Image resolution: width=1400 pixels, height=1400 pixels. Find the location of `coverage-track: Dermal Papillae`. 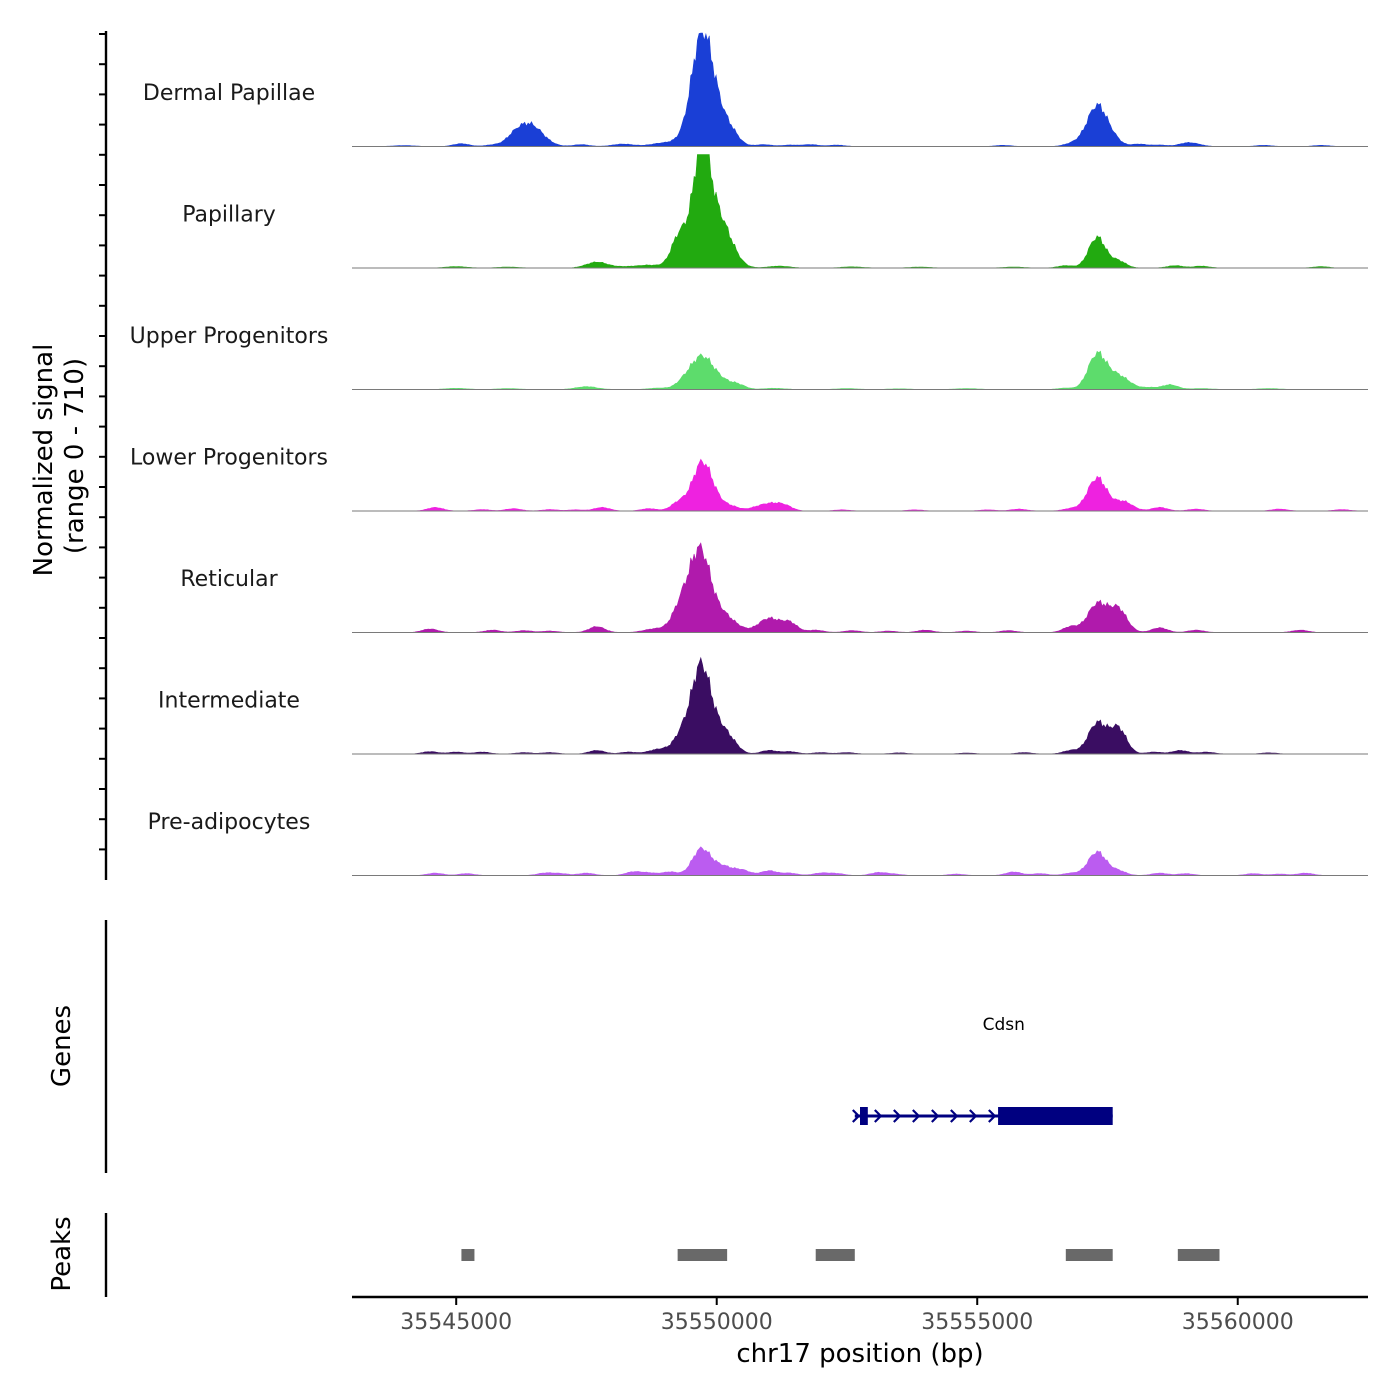

coverage-track: Dermal Papillae is located at coordinates (755, 89).